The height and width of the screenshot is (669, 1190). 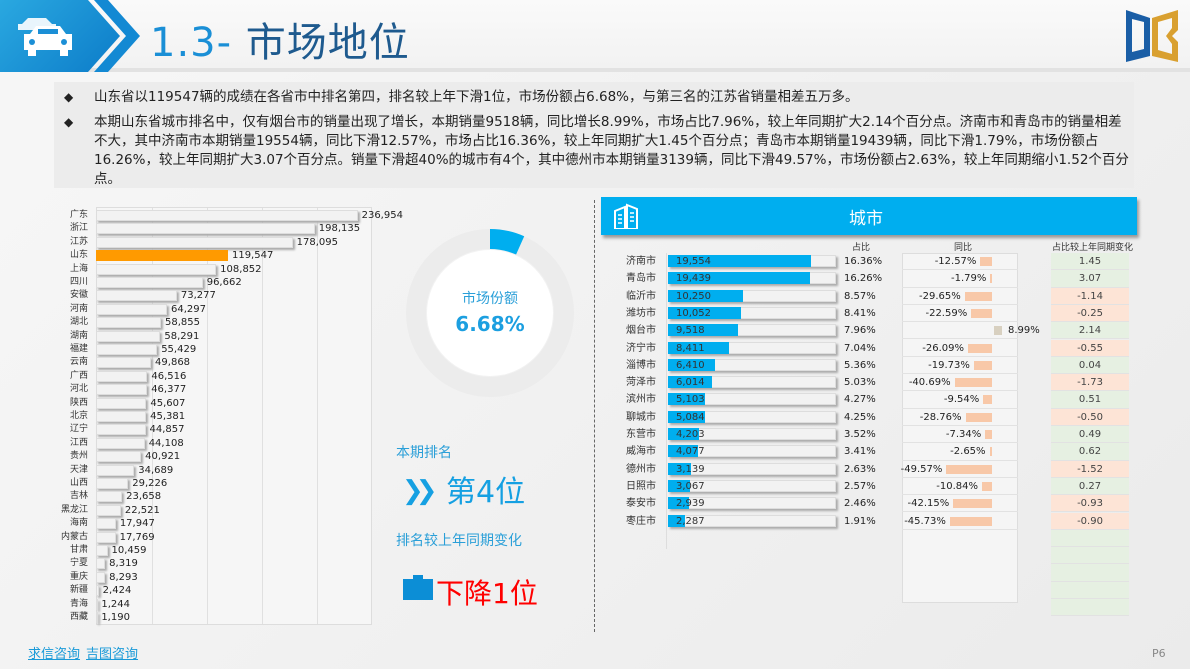 What do you see at coordinates (863, 261) in the screenshot?
I see `city-share: 16.36%` at bounding box center [863, 261].